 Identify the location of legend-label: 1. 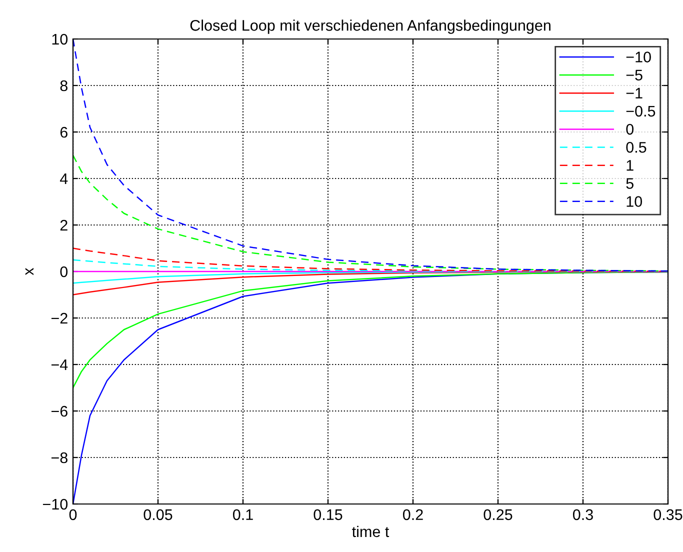
(630, 165).